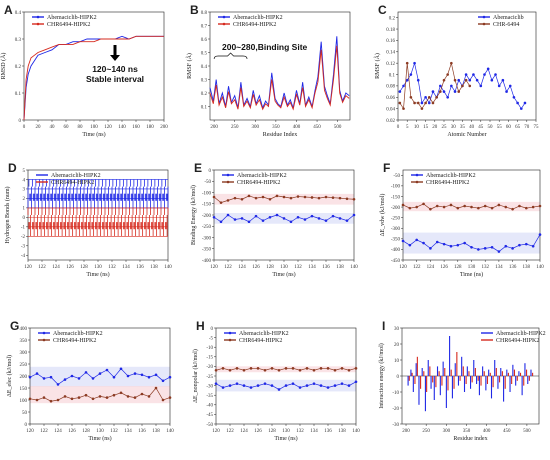 The width and height of the screenshot is (550, 460). I want to click on x-tick-label: 250, so click(235, 127).